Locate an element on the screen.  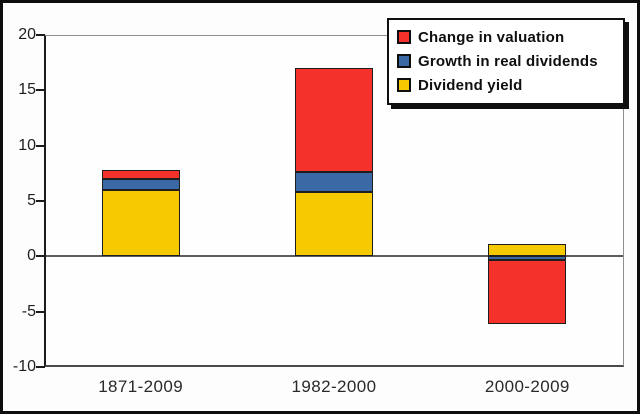
x-axis-label: 1871-2009 is located at coordinates (141, 386).